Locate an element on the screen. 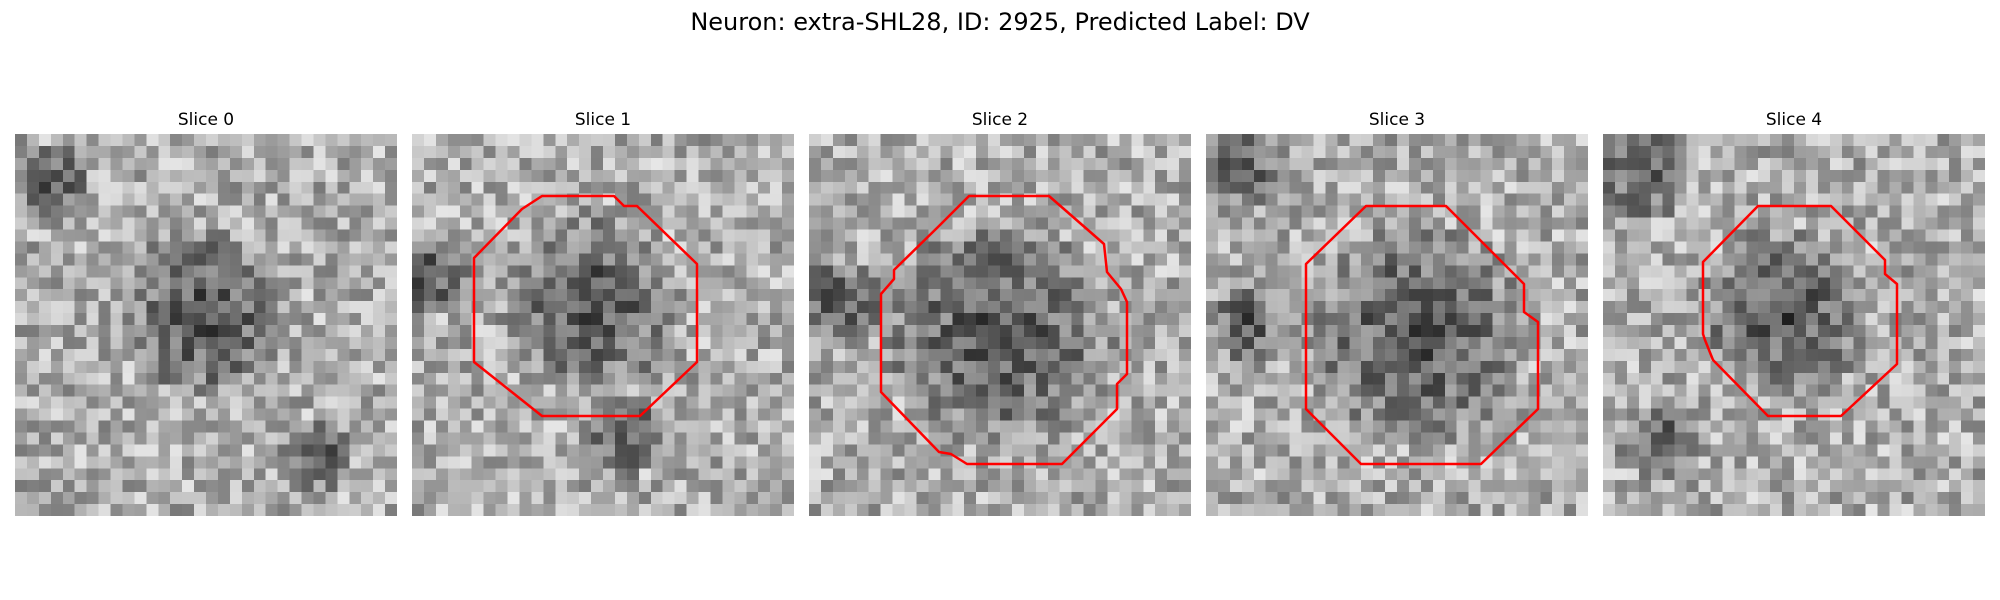 The width and height of the screenshot is (2000, 600). slice-title: Slice 3 is located at coordinates (1397, 120).